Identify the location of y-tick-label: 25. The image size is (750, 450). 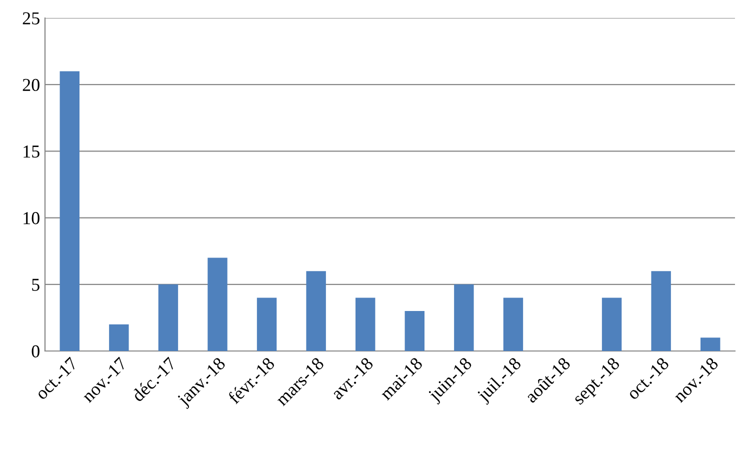
(31, 18).